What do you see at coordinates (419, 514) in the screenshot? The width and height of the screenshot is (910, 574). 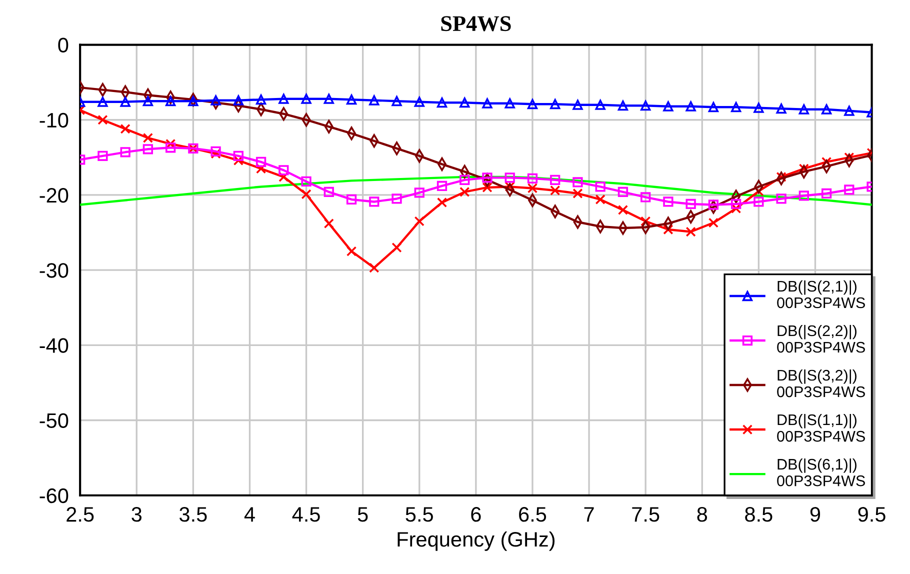 I see `x-tick-label: 5.5` at bounding box center [419, 514].